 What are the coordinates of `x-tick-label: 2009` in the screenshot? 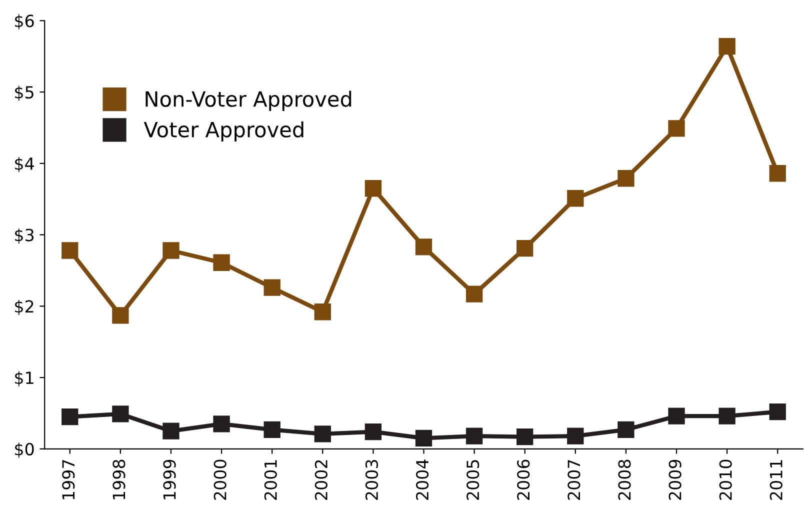 It's located at (675, 480).